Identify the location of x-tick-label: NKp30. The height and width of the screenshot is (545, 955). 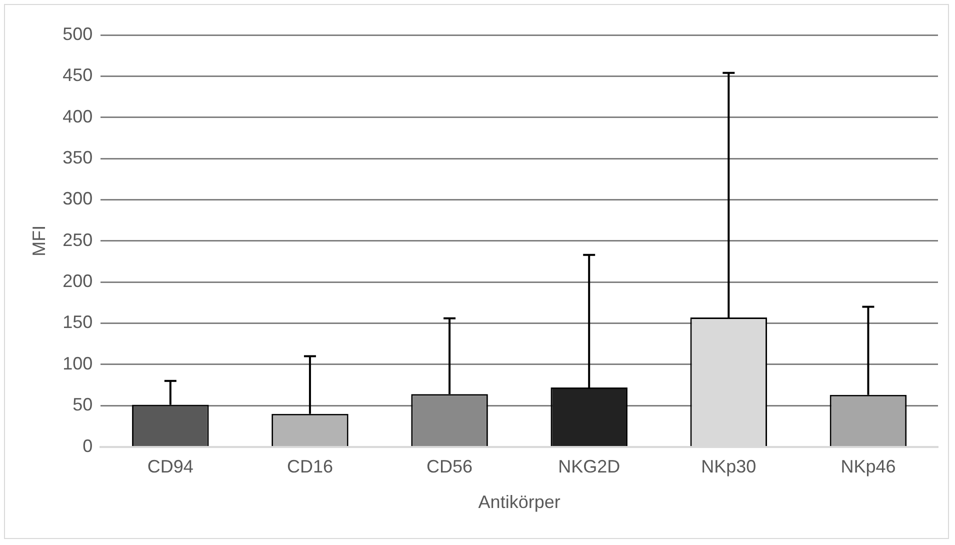
(728, 466).